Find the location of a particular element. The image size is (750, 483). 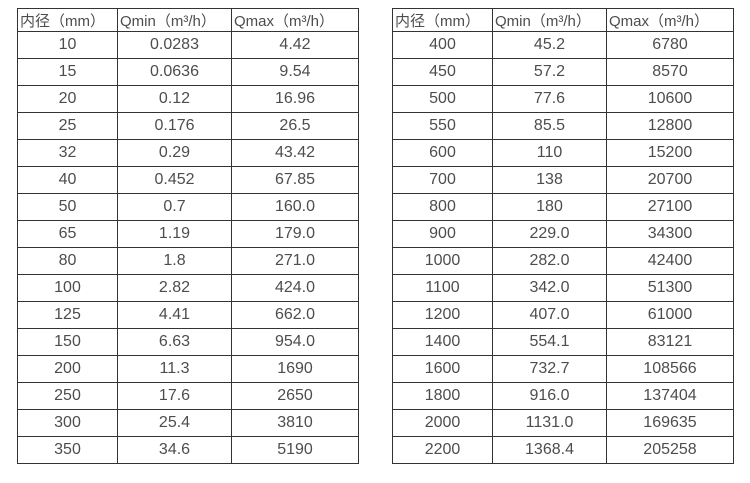

table-row: 1200 407.0 61000 is located at coordinates (563, 315).